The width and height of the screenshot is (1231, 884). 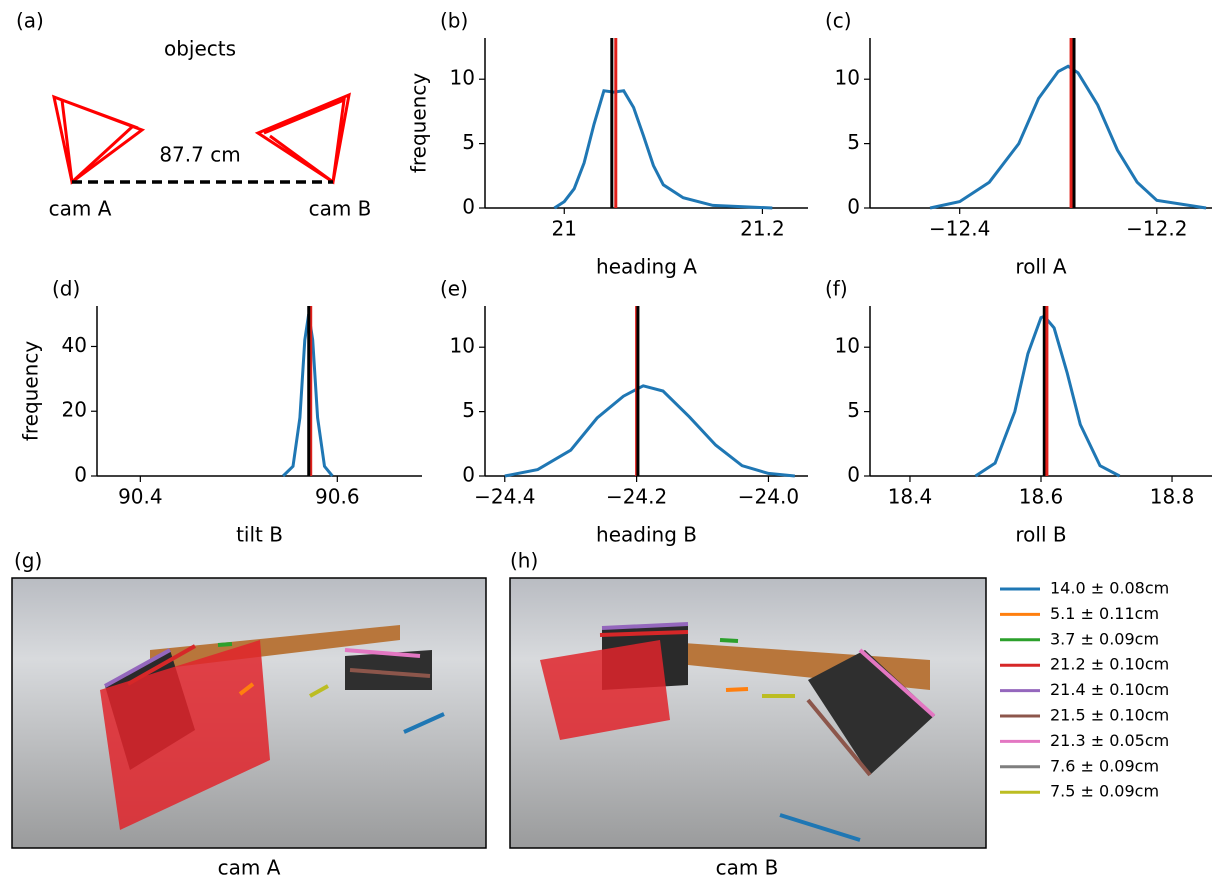 What do you see at coordinates (1104, 791) in the screenshot?
I see `legend-label: 7.5 ± 0.09cm` at bounding box center [1104, 791].